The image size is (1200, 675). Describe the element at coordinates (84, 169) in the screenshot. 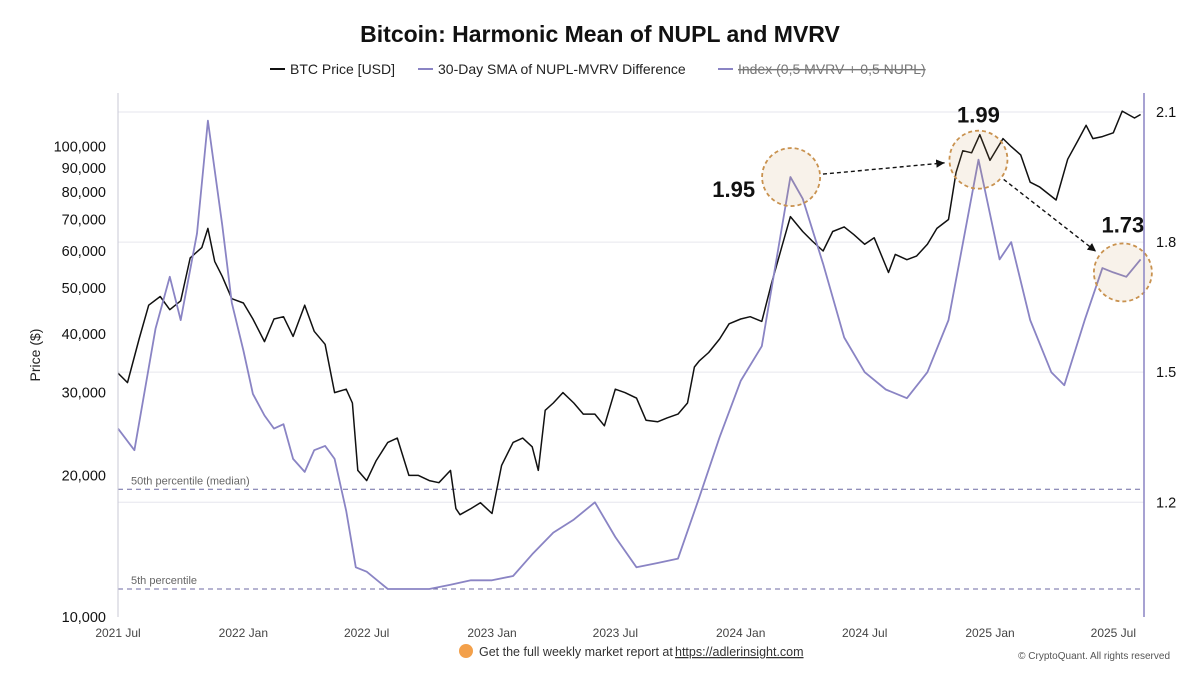

I see `y-tick-label: 90,000` at that location.